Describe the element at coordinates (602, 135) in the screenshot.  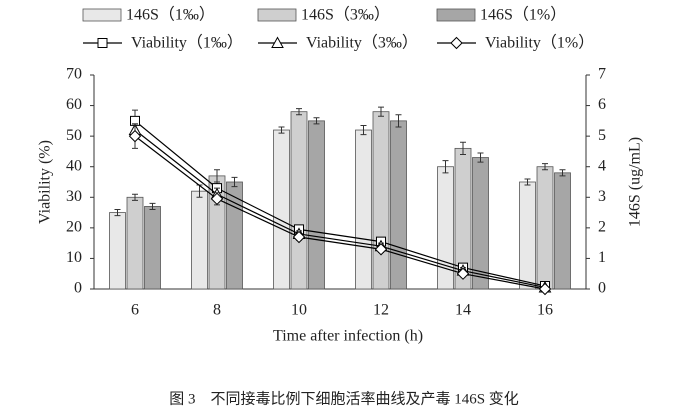
I see `y2-tick-label: 5` at that location.